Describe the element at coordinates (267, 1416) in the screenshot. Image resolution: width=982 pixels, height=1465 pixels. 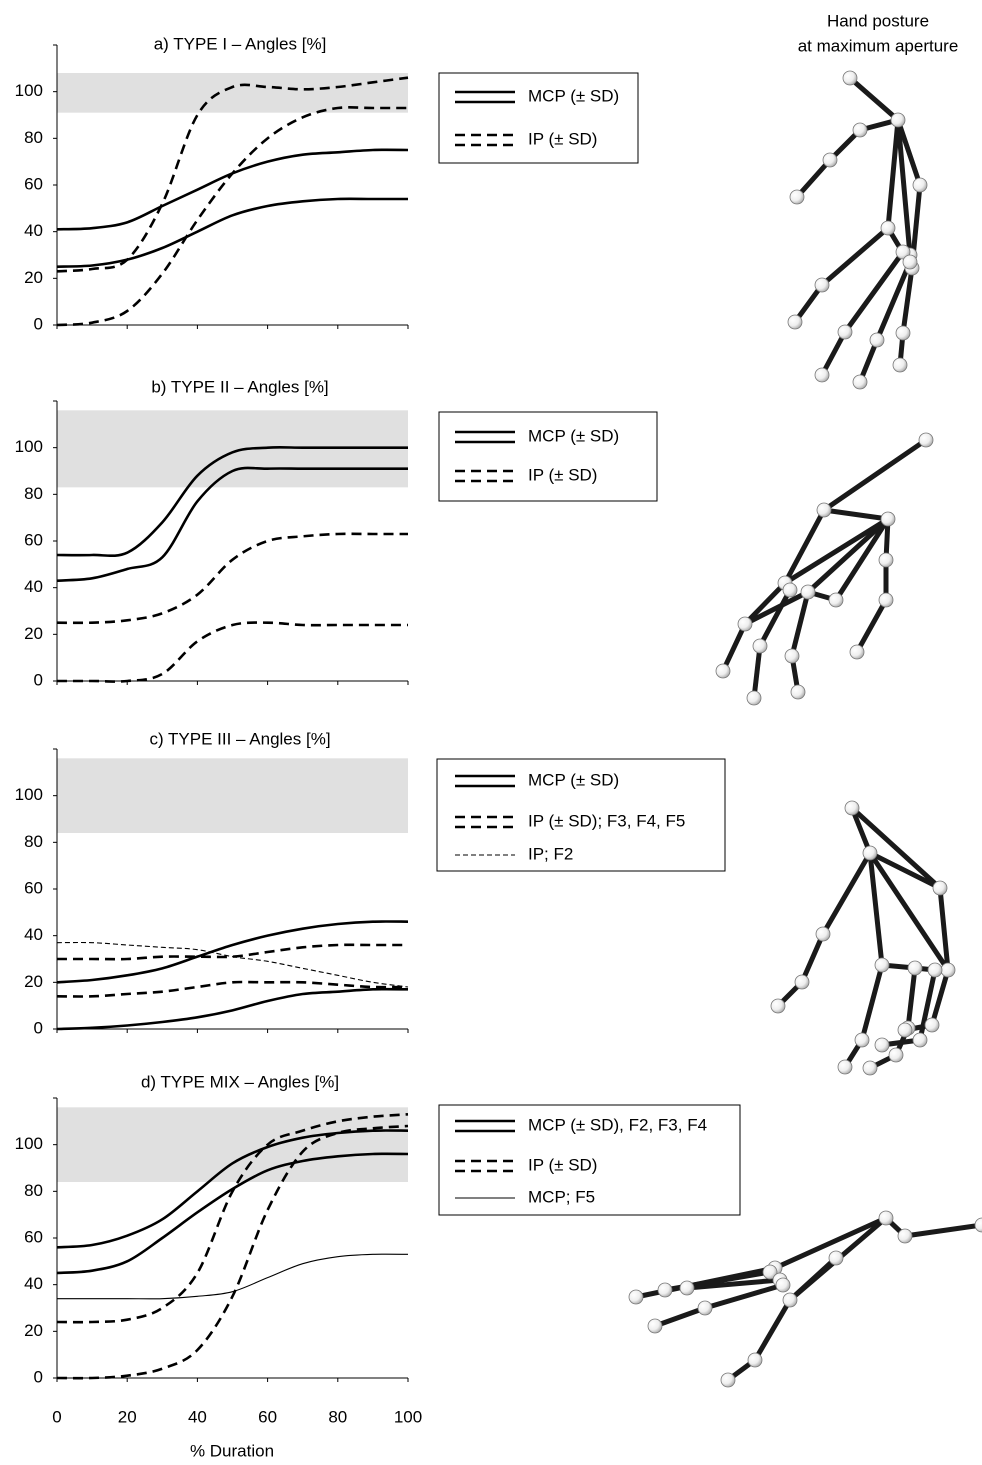
I see `x-tick-label: 60` at that location.